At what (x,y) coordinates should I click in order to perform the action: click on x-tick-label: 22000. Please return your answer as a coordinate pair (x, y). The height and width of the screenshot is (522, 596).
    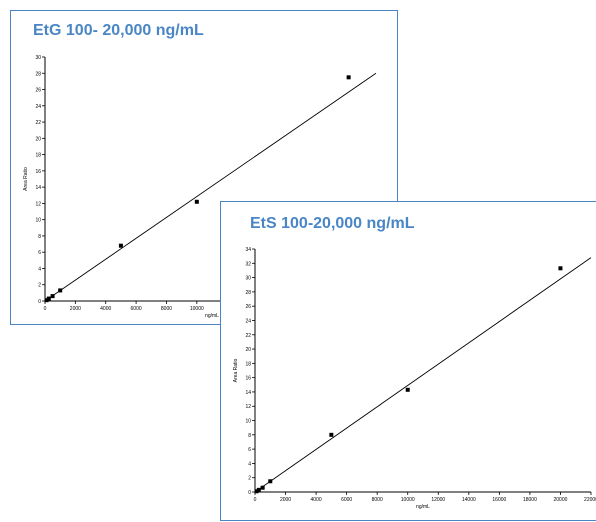
    Looking at the image, I should click on (590, 500).